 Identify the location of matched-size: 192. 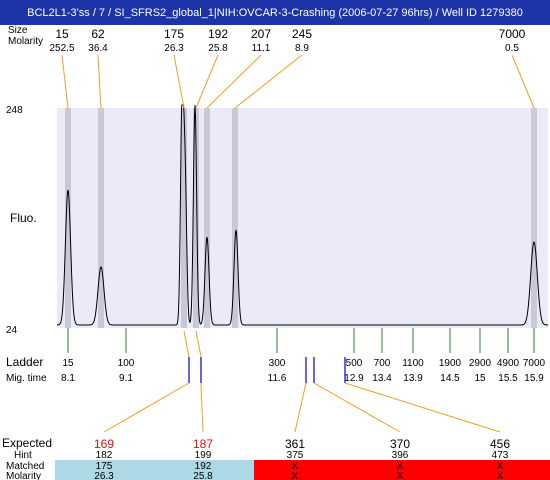
(203, 466).